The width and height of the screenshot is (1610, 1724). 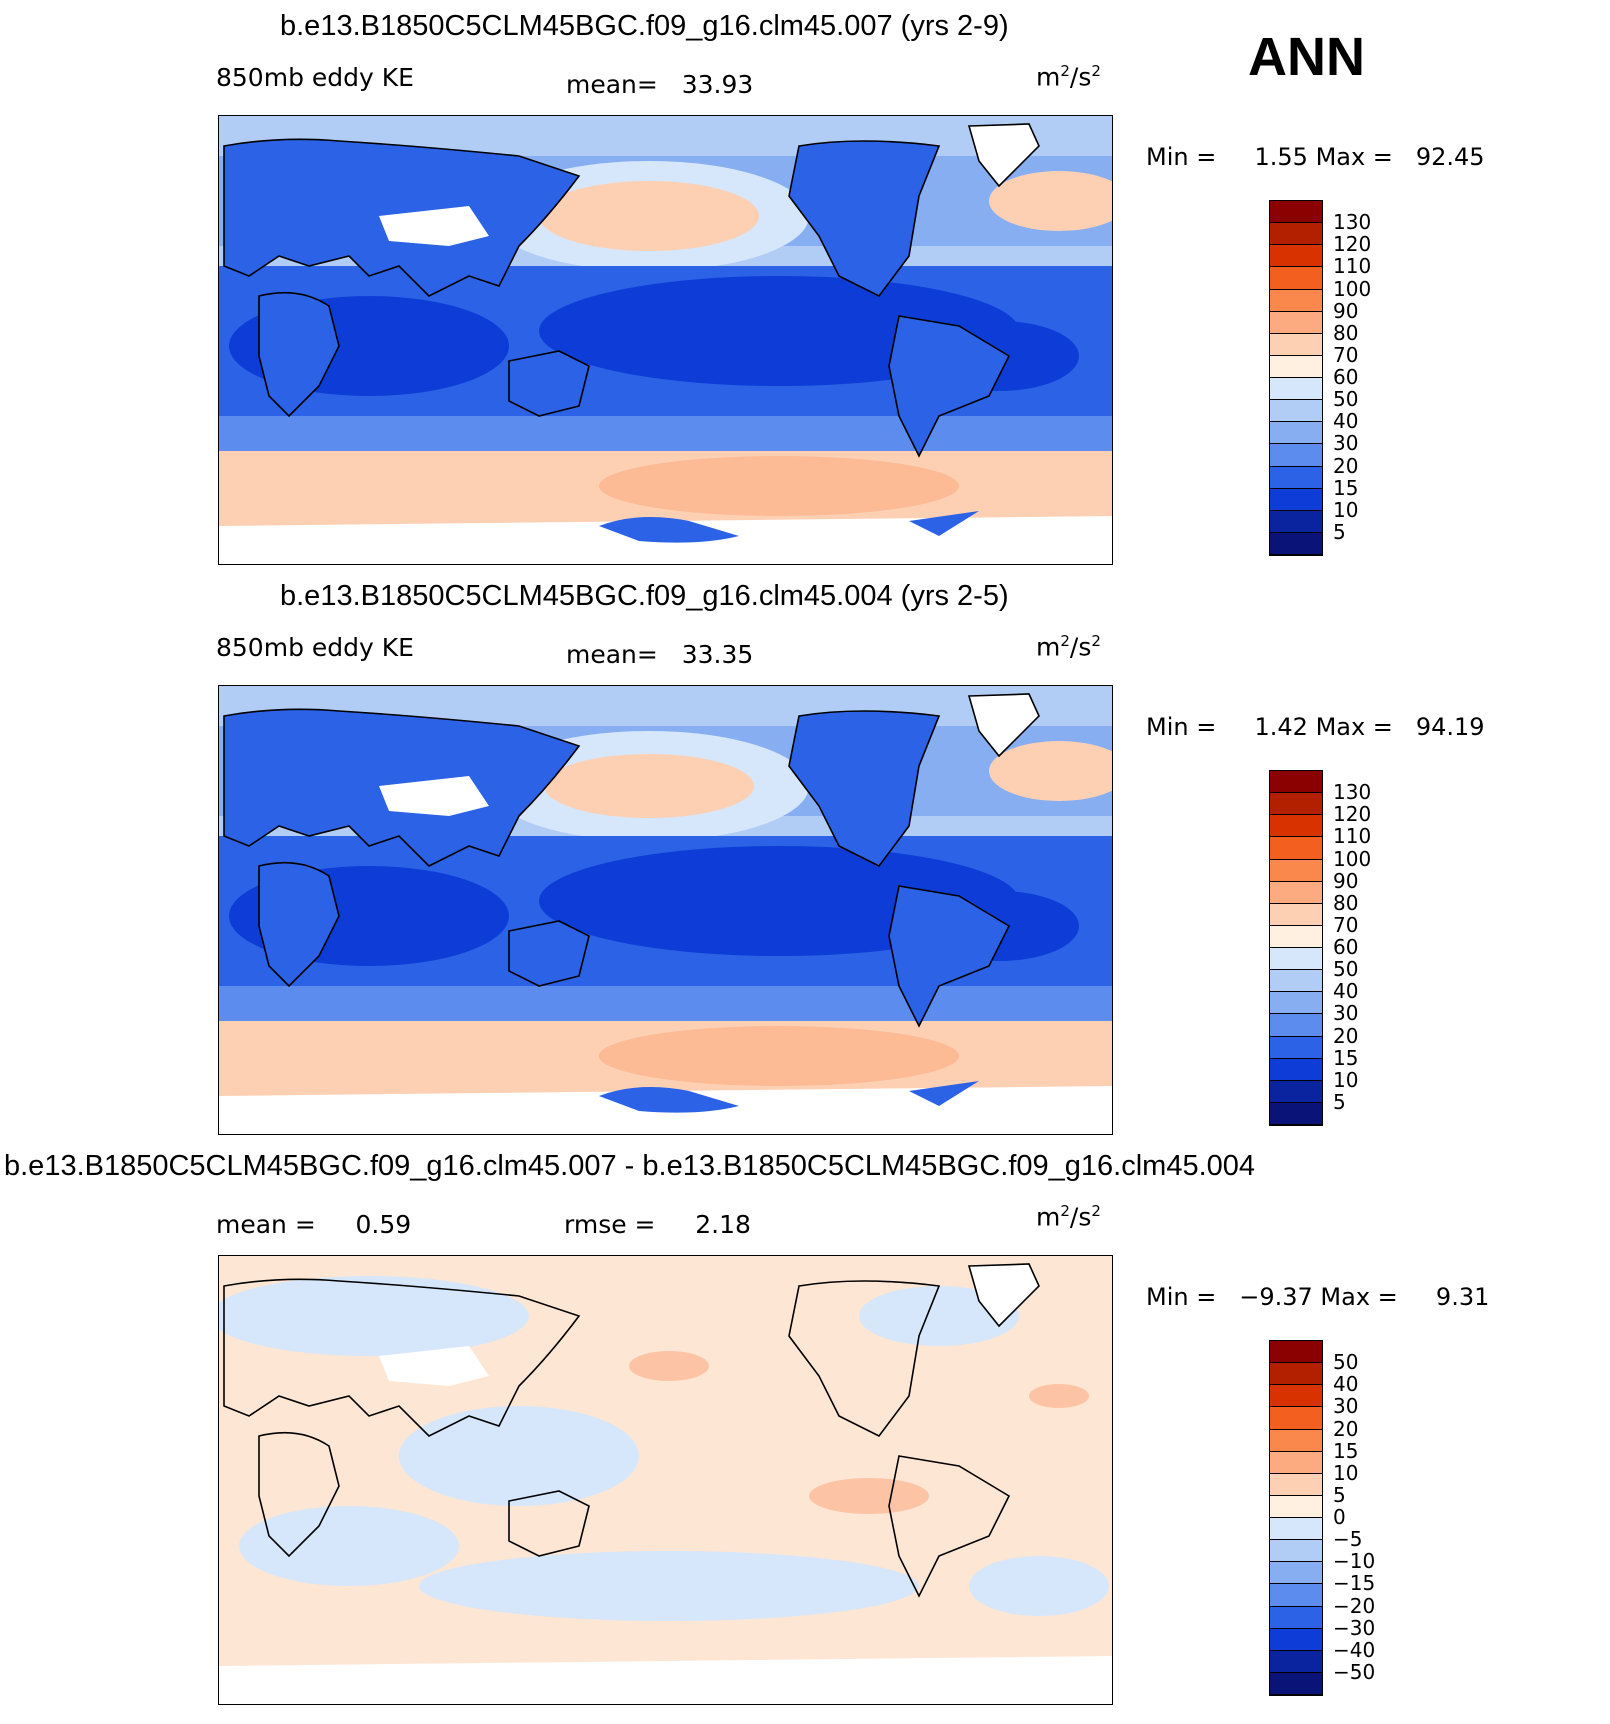 What do you see at coordinates (1346, 354) in the screenshot?
I see `colorbar-level-label: 70` at bounding box center [1346, 354].